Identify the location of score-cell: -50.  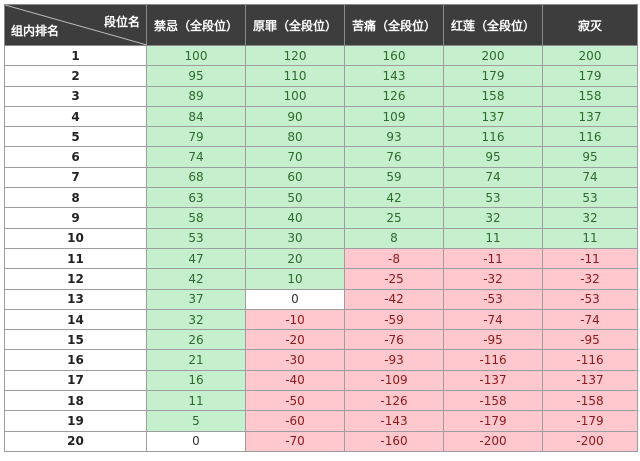
(295, 401).